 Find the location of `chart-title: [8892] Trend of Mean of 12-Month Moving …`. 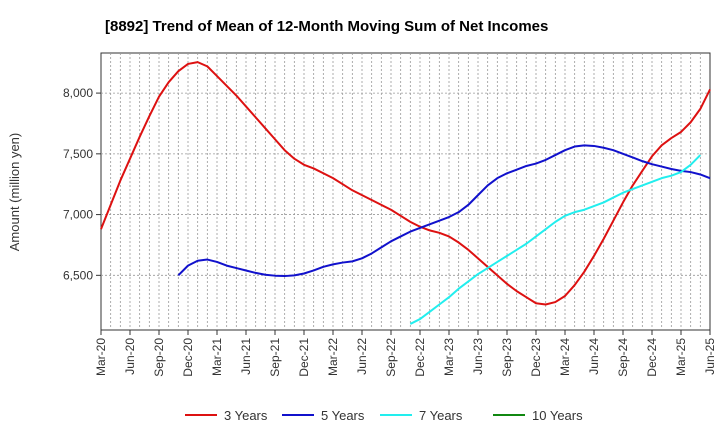

chart-title: [8892] Trend of Mean of 12-Month Moving … is located at coordinates (326, 26).